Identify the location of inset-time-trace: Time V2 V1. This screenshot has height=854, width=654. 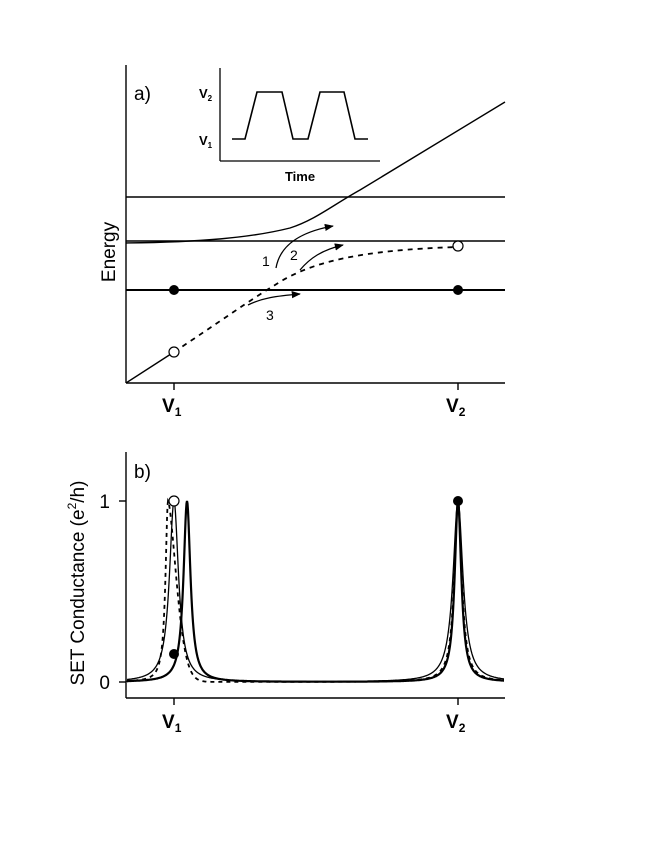
(289, 126).